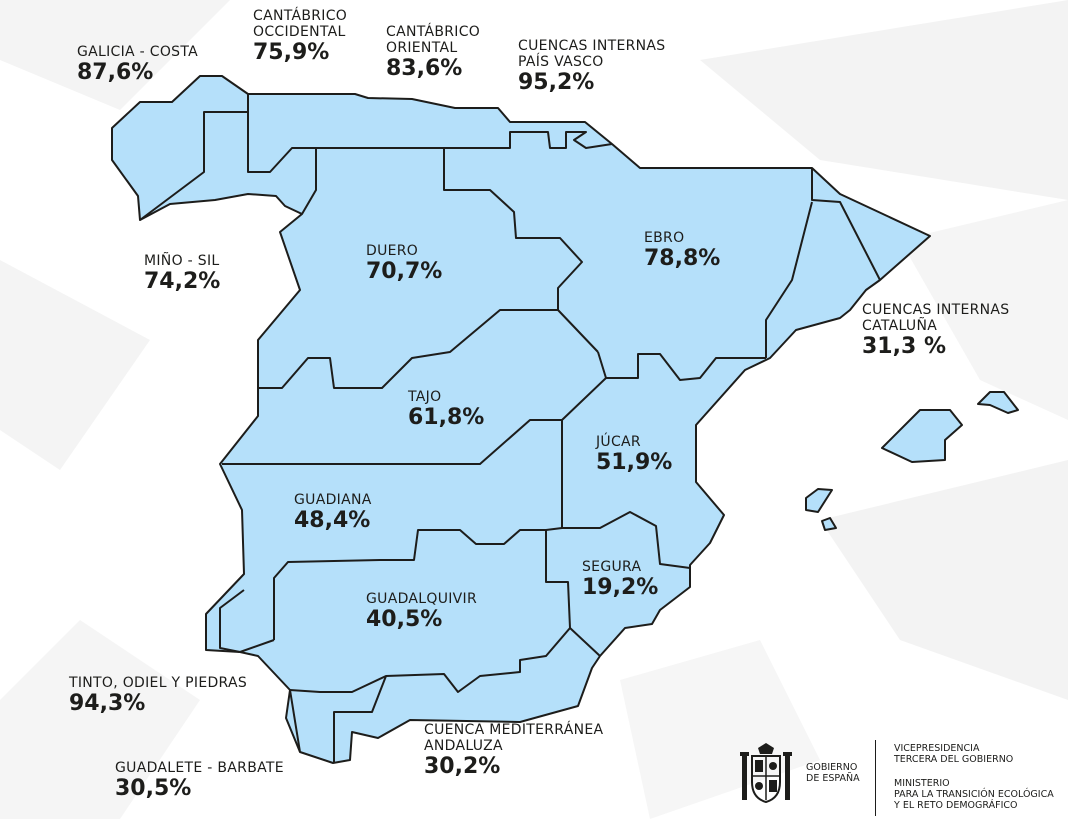 The height and width of the screenshot is (819, 1068). I want to click on coat-of-arms-icon, so click(766, 773).